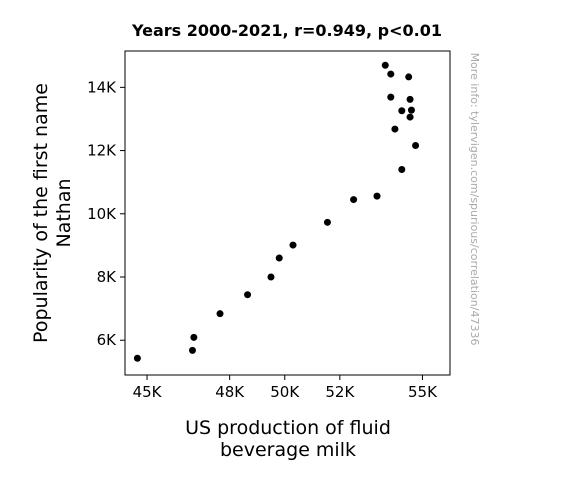  Describe the element at coordinates (107, 277) in the screenshot. I see `y-tick-label: 8K` at that location.